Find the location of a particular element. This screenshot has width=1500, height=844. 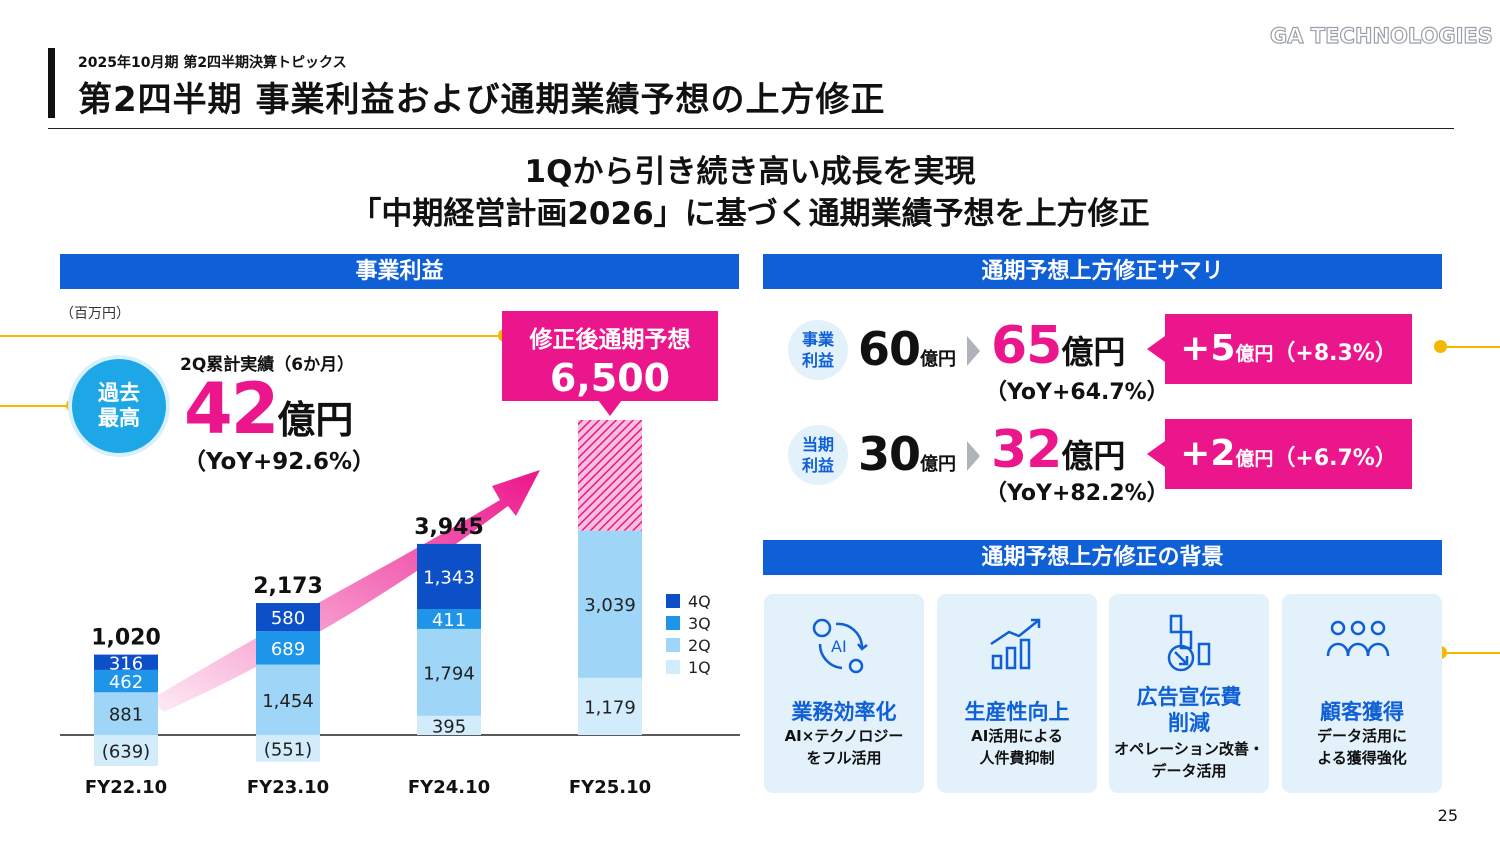

tagline-line-1: 1Qから引き続き高い成長を実現 is located at coordinates (750, 172).